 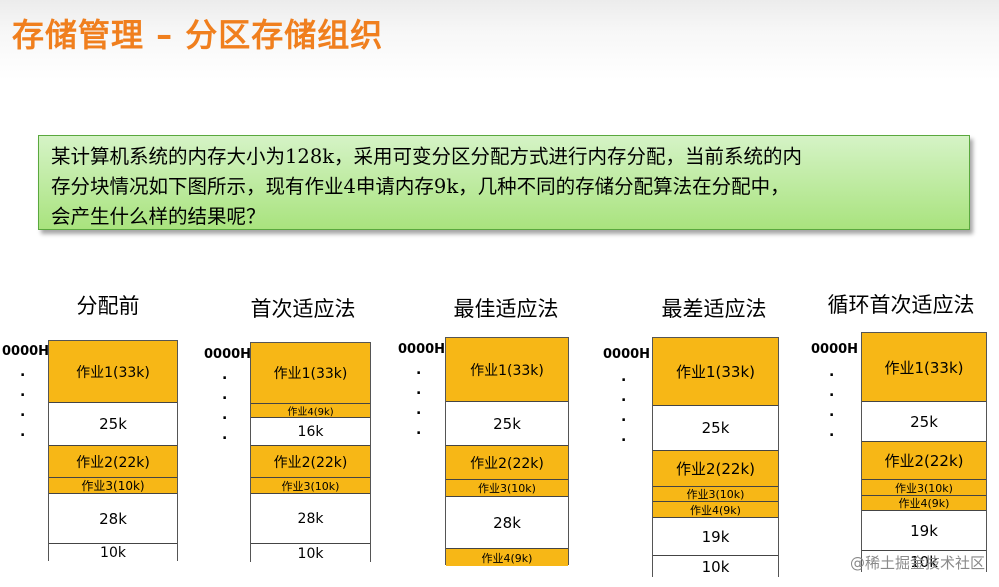 What do you see at coordinates (901, 305) in the screenshot?
I see `column-title-next-fit: 循环首次适应法` at bounding box center [901, 305].